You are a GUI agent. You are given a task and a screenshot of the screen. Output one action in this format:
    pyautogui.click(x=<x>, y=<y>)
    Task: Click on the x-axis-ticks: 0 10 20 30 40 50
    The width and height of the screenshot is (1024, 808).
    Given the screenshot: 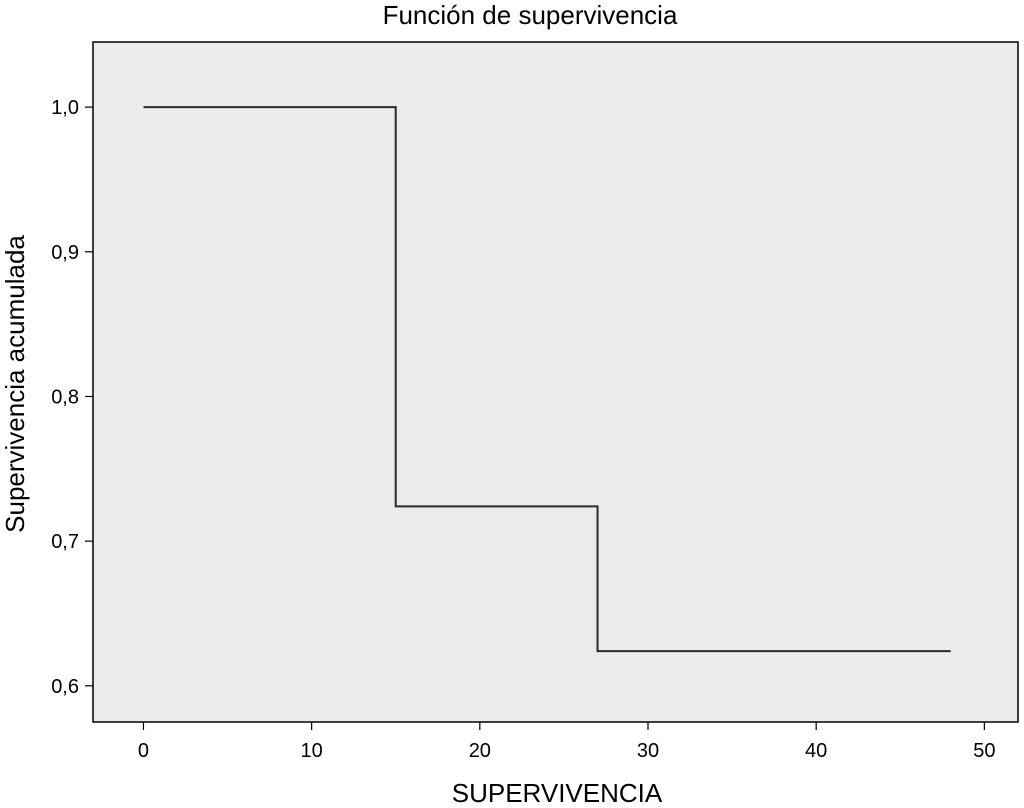 What is the action you would take?
    pyautogui.click(x=566, y=742)
    